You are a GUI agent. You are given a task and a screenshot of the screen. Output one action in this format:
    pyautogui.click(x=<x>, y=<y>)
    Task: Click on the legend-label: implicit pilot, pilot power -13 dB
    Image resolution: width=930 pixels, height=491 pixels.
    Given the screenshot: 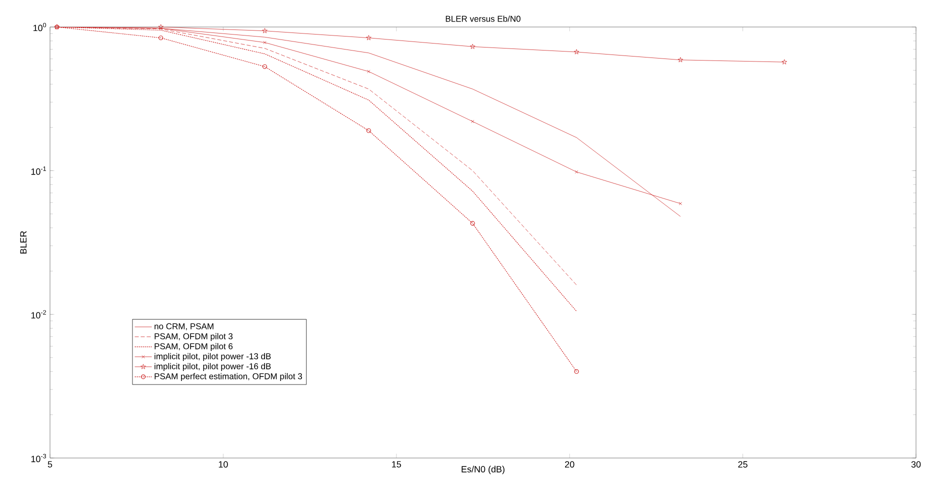 What is the action you would take?
    pyautogui.click(x=212, y=357)
    